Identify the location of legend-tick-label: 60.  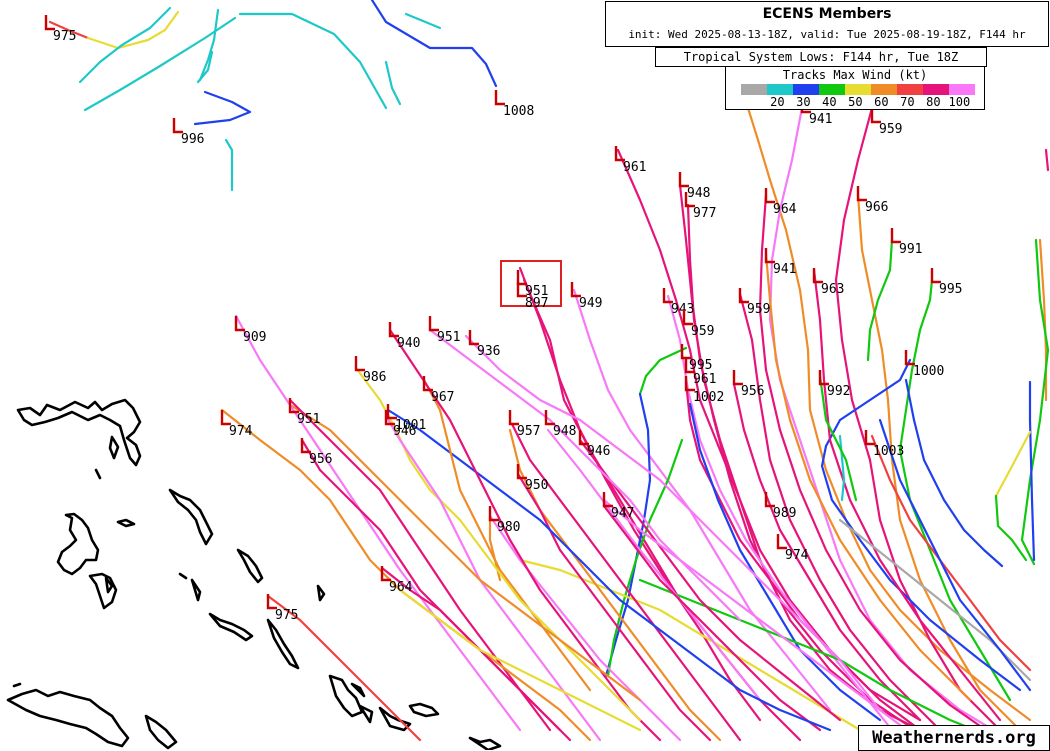
(881, 102).